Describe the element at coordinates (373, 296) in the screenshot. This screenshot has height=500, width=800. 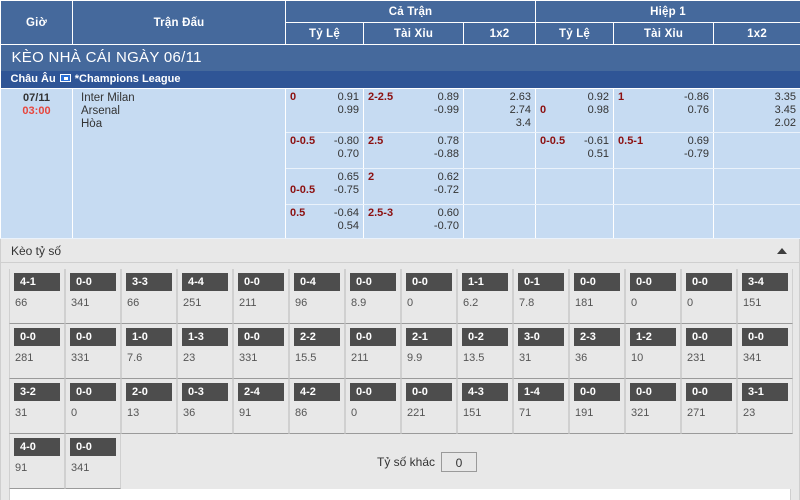
I see `score-cell: 0-0 8.9` at that location.